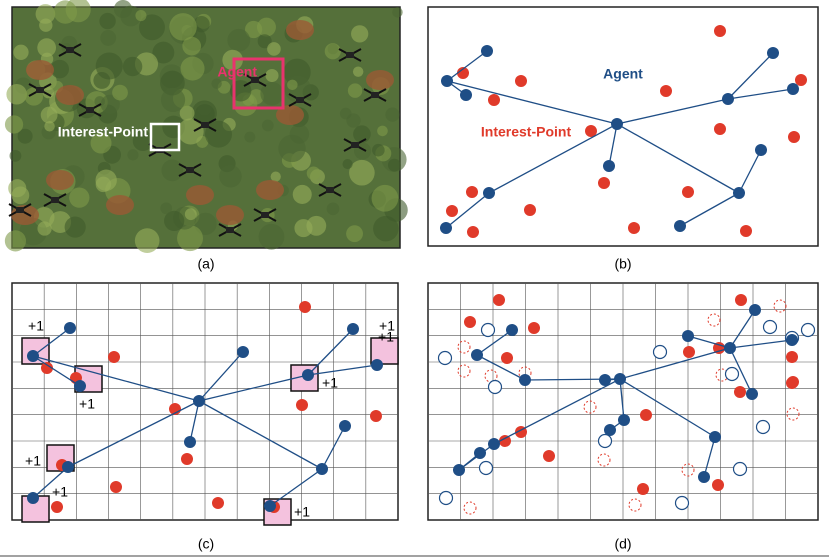 This screenshot has width=829, height=559. Describe the element at coordinates (258, 83) in the screenshot. I see `agent-box` at that location.